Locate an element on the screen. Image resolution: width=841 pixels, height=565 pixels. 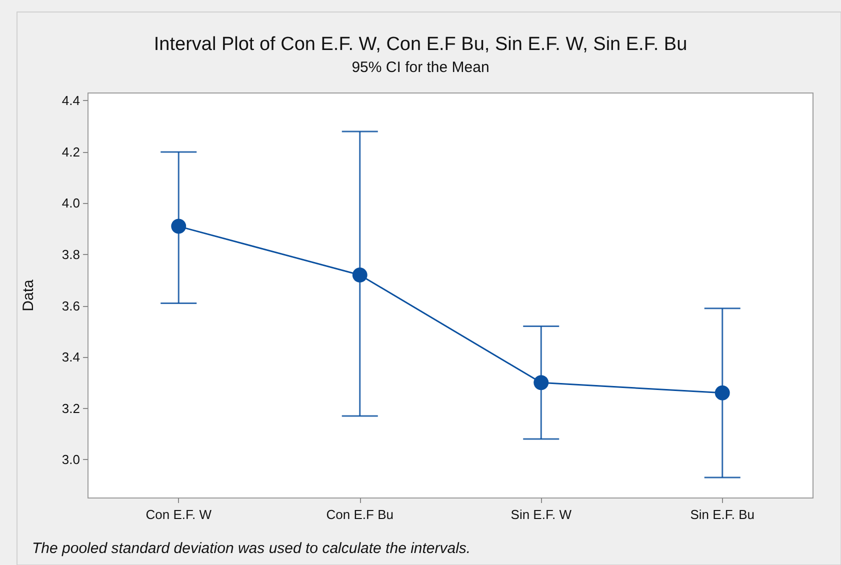
y-tick-label: 3.6 is located at coordinates (71, 306).